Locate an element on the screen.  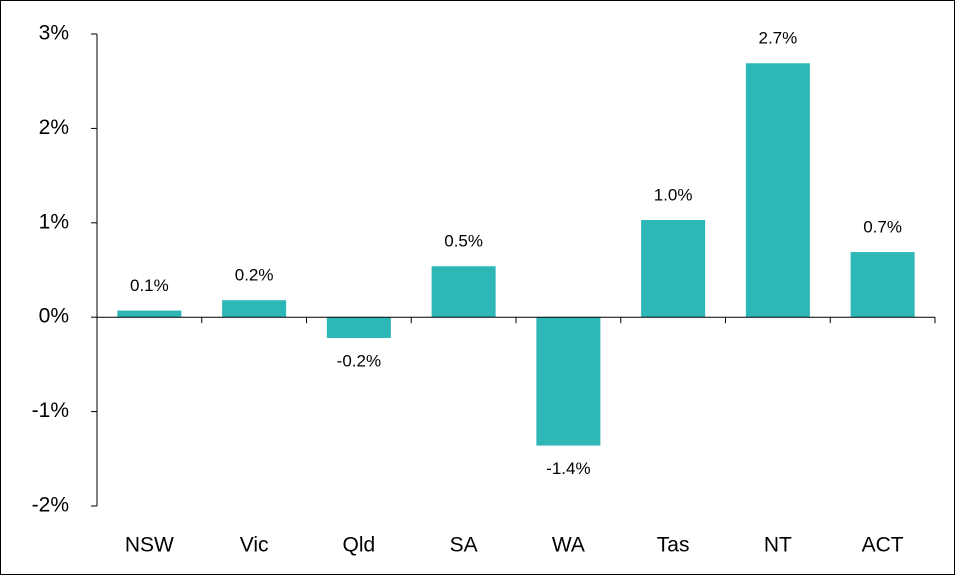
data-label: -1.4% is located at coordinates (568, 468).